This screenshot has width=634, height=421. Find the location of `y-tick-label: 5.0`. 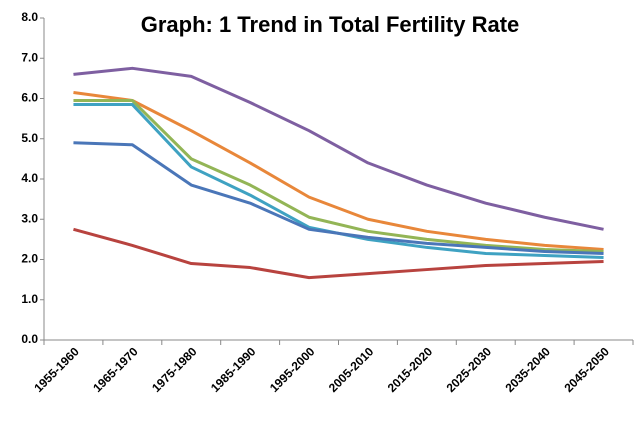

y-tick-label: 5.0 is located at coordinates (29, 138).